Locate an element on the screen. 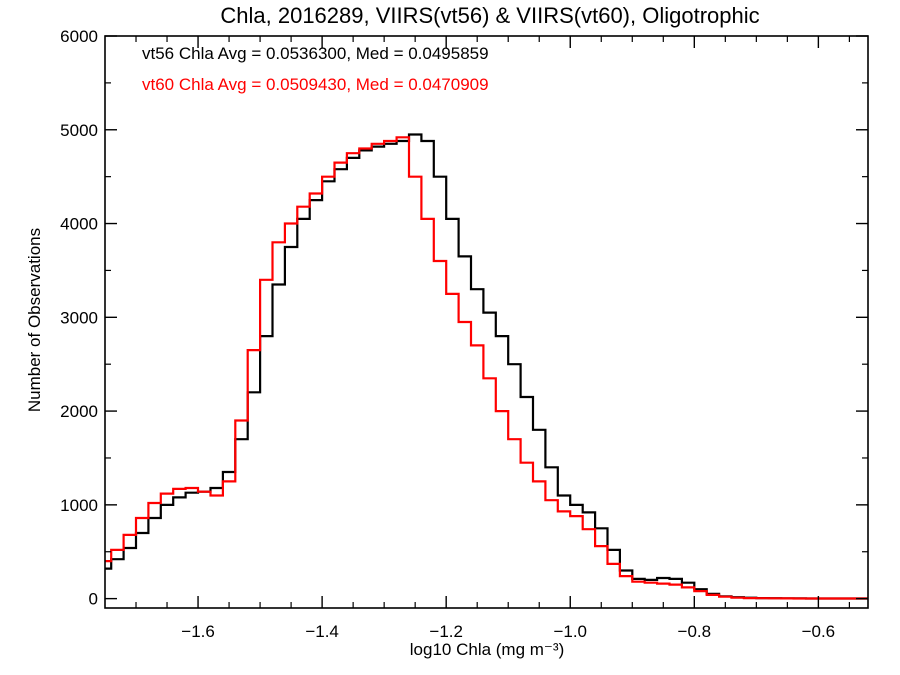 This screenshot has width=900, height=675. x-tick-label: −1.4 is located at coordinates (322, 631).